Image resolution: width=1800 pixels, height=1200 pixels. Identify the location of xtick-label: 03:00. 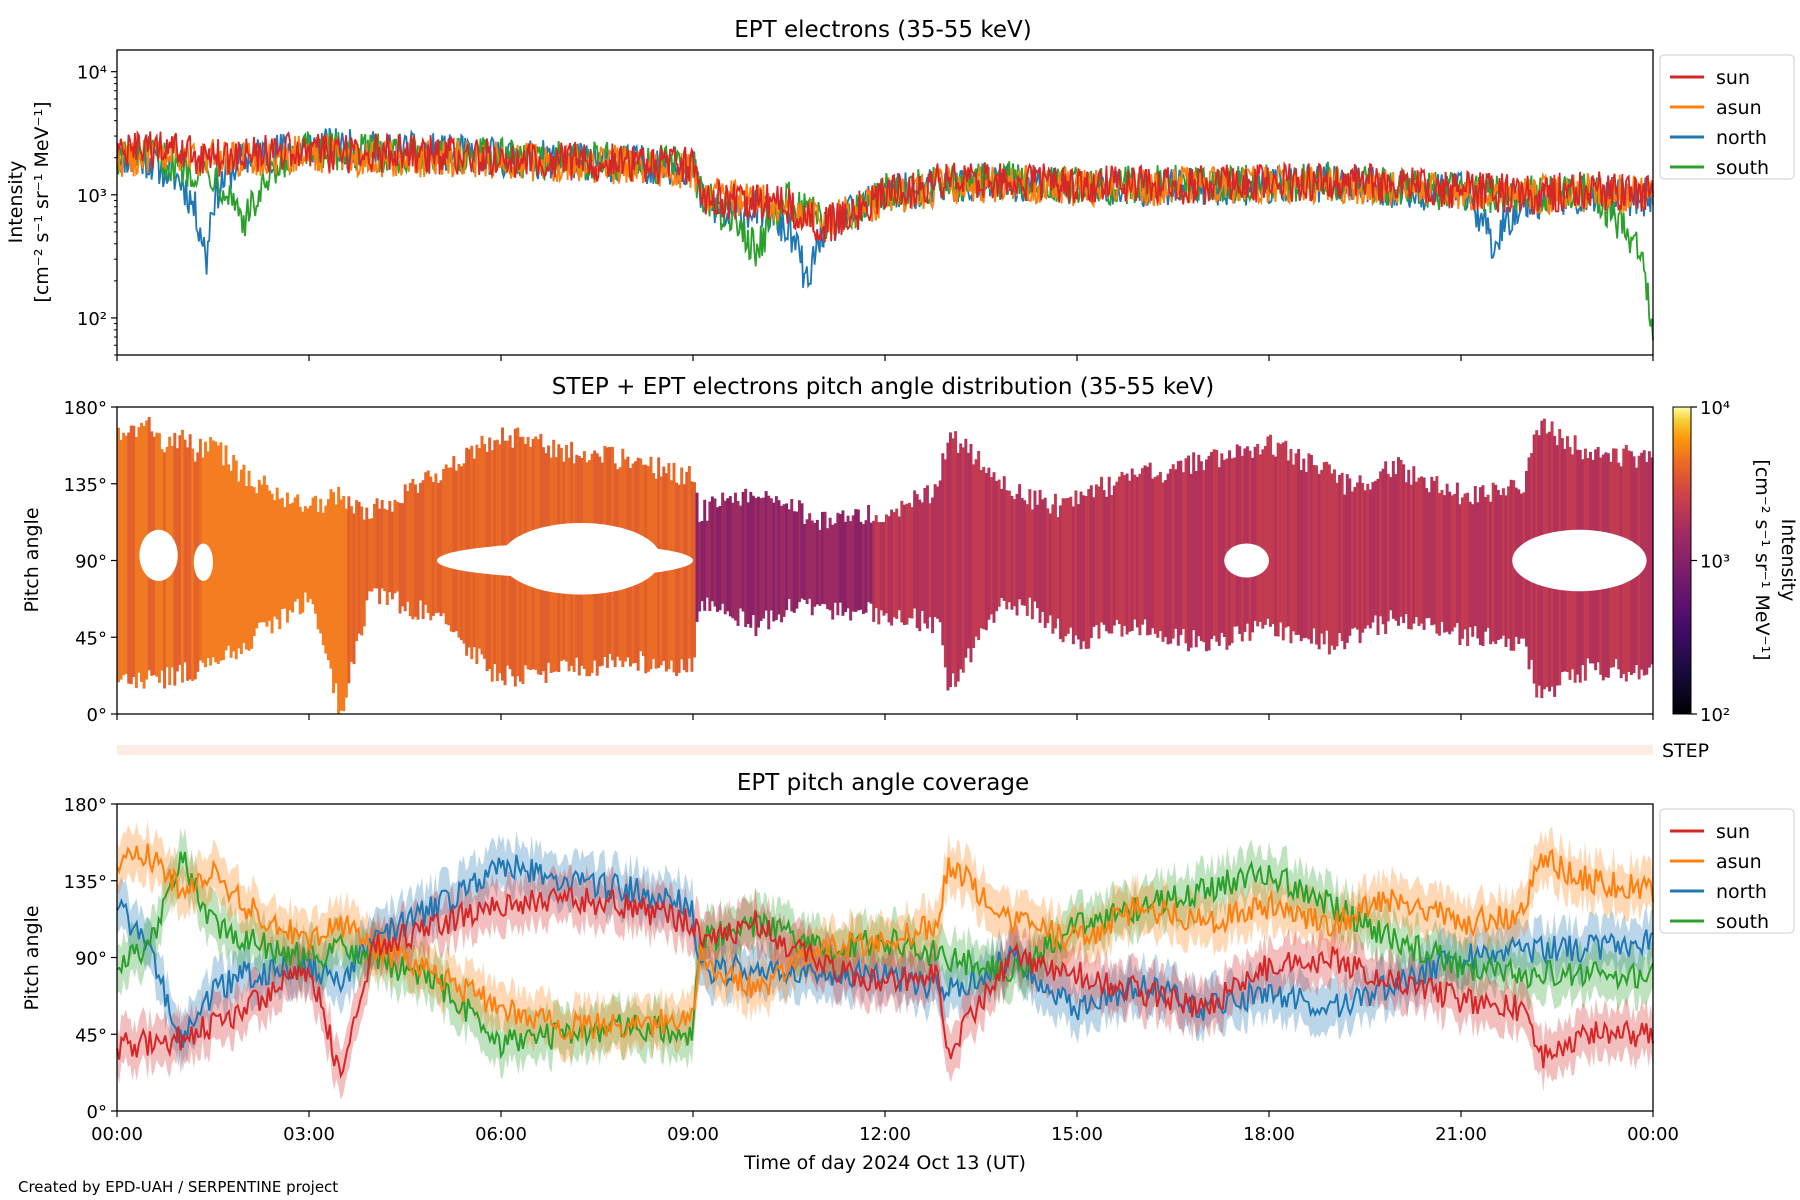
(309, 1134).